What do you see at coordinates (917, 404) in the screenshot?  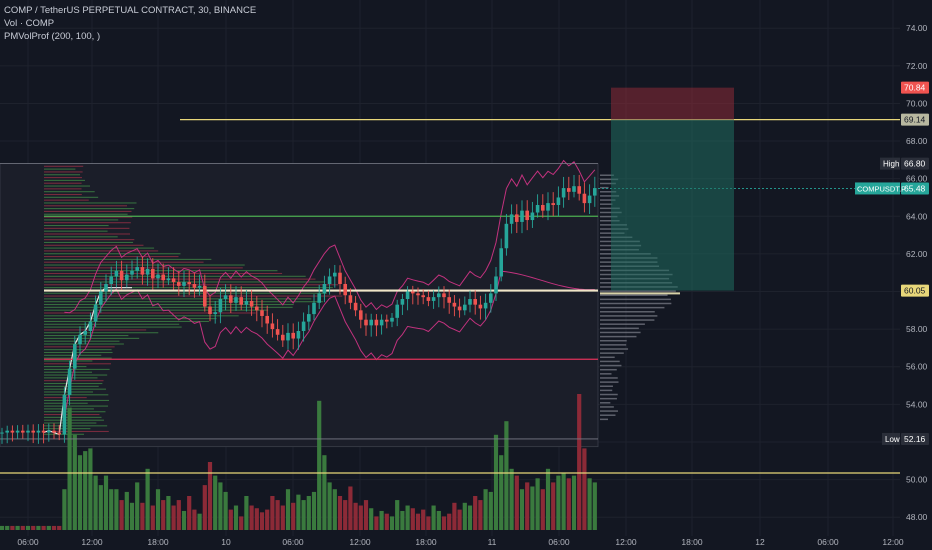 I see `y-tick-label: 54.00` at bounding box center [917, 404].